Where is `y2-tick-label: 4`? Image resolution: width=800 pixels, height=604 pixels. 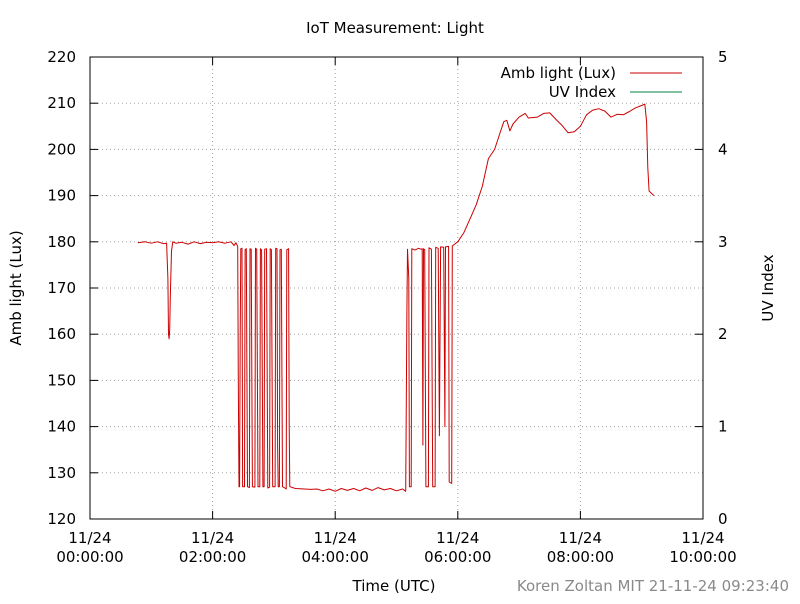 y2-tick-label: 4 is located at coordinates (723, 149).